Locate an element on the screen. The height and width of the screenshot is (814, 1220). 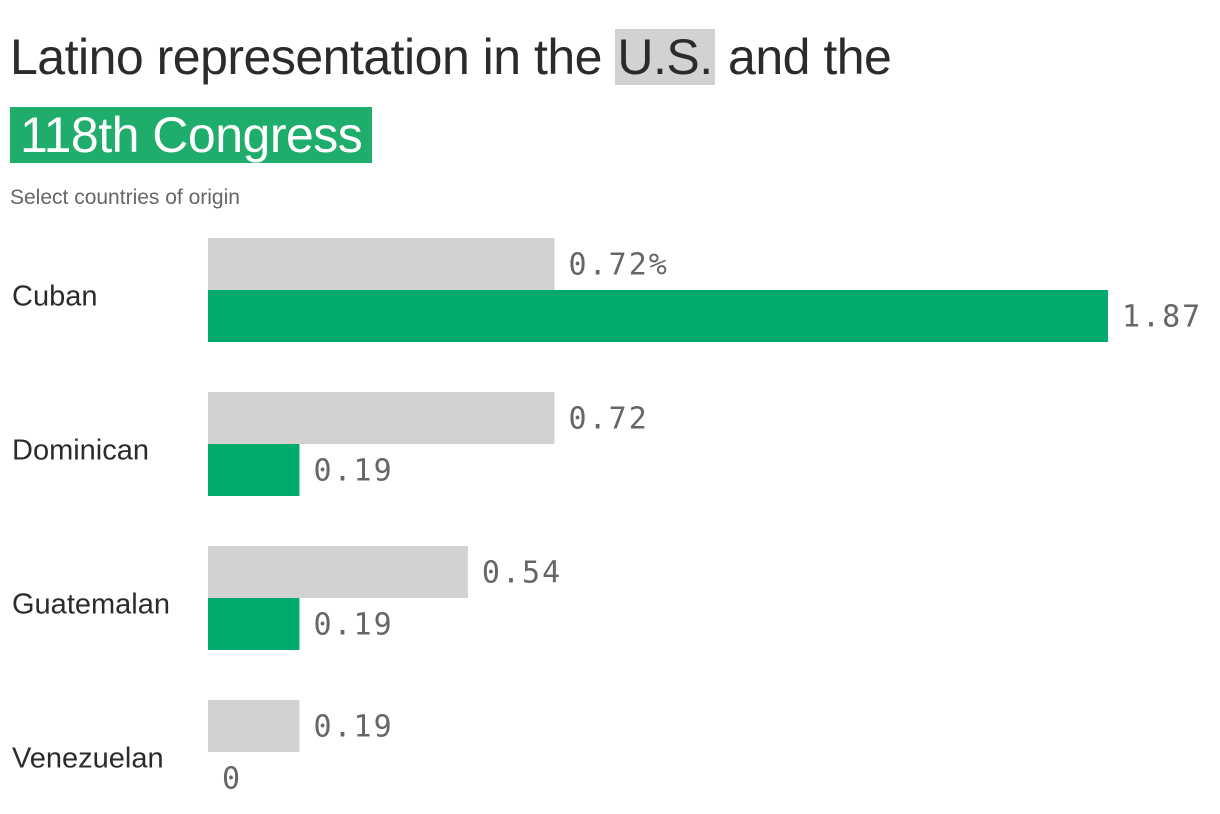
bar-congress-guatemalan is located at coordinates (254, 624).